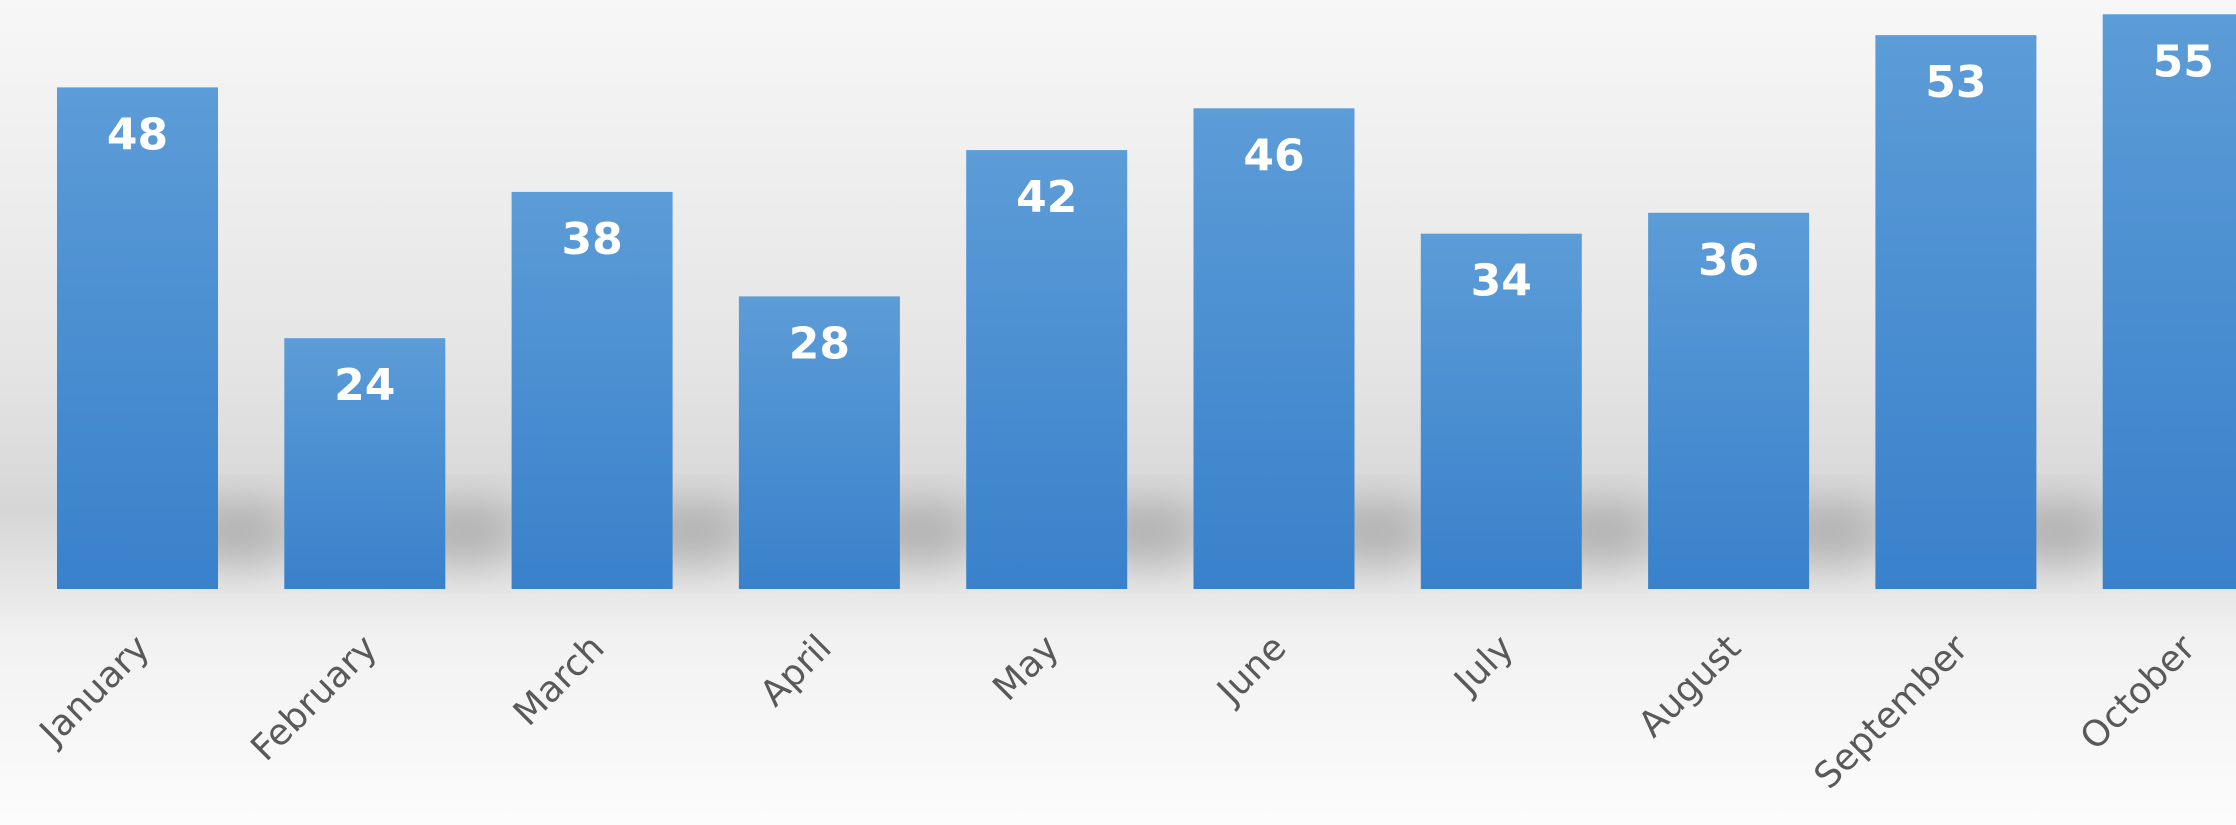 The width and height of the screenshot is (2236, 825). I want to click on data-label: 28, so click(819, 343).